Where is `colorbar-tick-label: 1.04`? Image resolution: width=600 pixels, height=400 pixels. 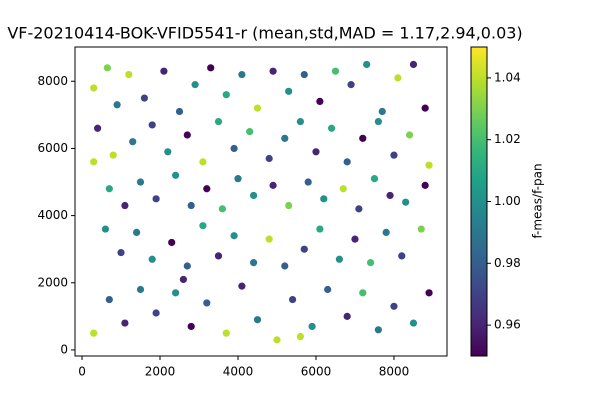
colorbar-tick-label: 1.04 is located at coordinates (507, 77).